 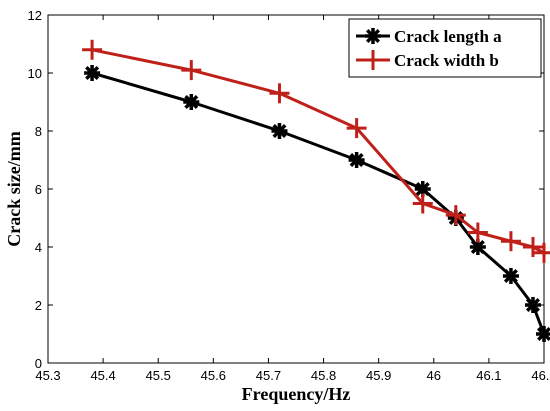 What do you see at coordinates (540, 375) in the screenshot?
I see `x-tick-label: 46.2` at bounding box center [540, 375].